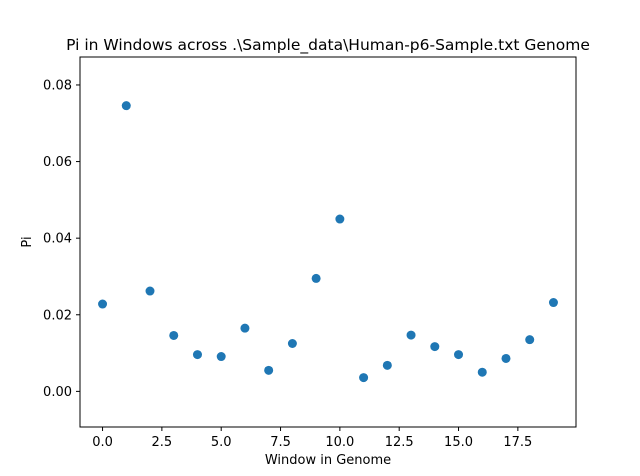  What do you see at coordinates (57, 162) in the screenshot?
I see `y-tick-label: 0.06` at bounding box center [57, 162].